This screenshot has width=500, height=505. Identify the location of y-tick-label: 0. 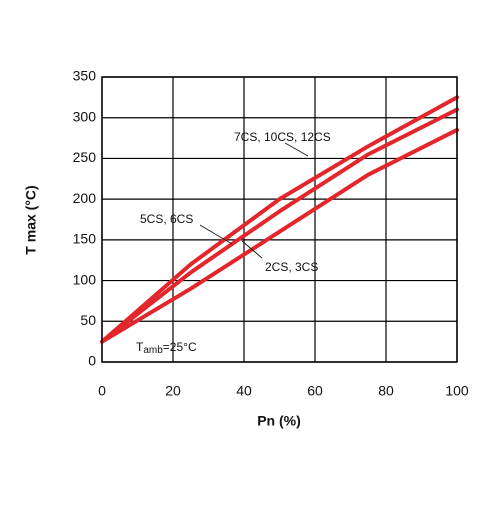
(92, 361).